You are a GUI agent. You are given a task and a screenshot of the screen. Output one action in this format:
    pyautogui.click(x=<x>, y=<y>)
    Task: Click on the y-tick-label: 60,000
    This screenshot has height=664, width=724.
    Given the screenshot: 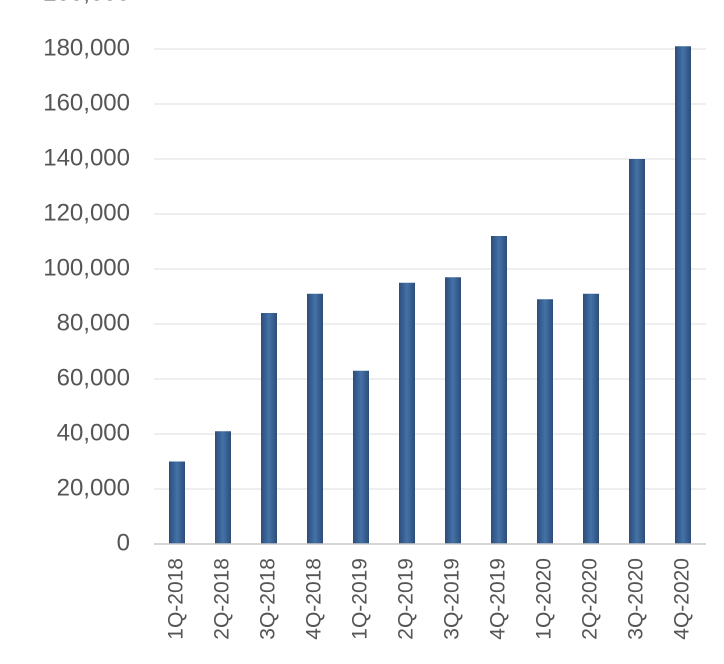 What is the action you would take?
    pyautogui.click(x=93, y=377)
    